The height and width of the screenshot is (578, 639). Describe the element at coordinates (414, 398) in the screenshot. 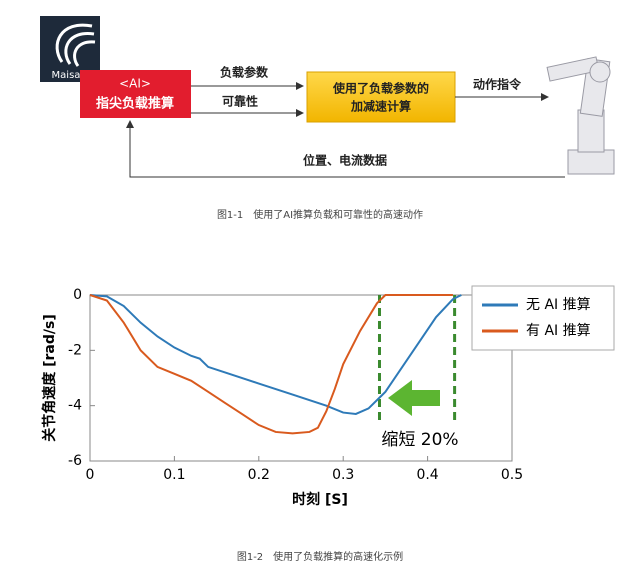

I see `shorten-arrow` at that location.